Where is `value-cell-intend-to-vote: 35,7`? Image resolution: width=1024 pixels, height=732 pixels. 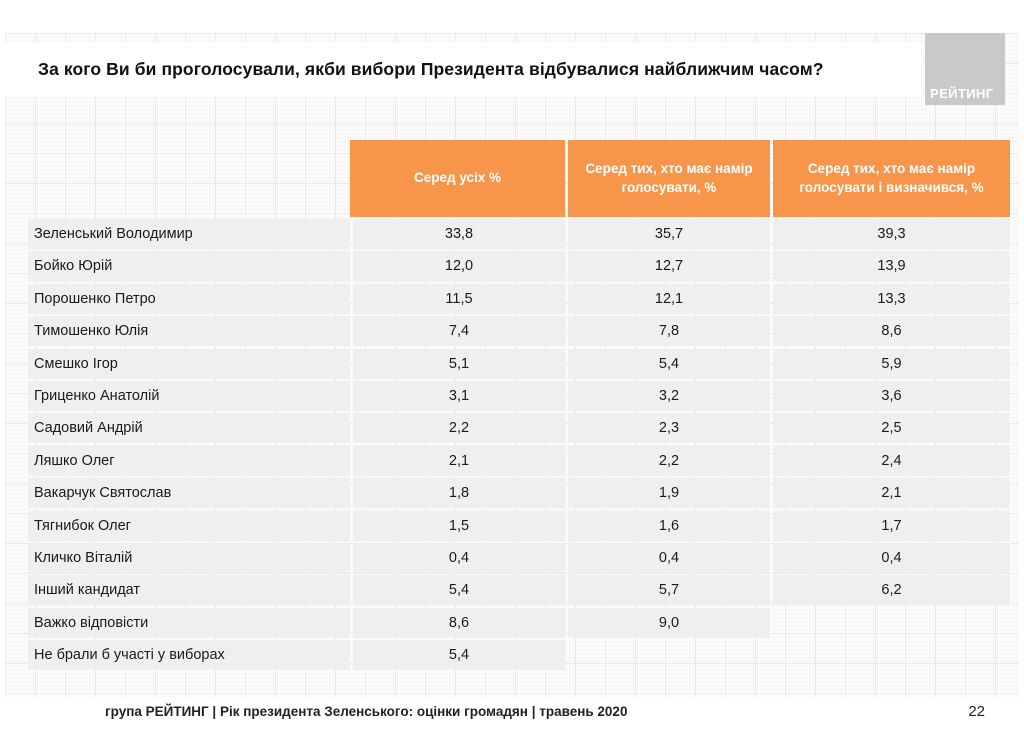
value-cell-intend-to-vote: 35,7 is located at coordinates (669, 234).